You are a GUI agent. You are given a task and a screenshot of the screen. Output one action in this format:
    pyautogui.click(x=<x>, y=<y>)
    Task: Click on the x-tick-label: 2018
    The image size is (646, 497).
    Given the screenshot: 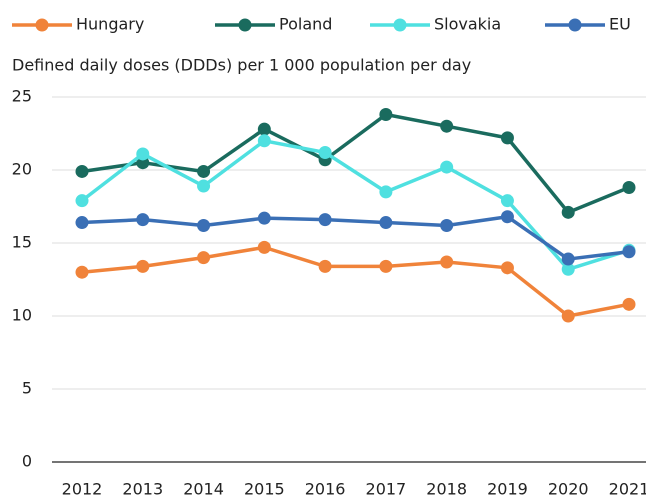 What is the action you would take?
    pyautogui.click(x=446, y=488)
    